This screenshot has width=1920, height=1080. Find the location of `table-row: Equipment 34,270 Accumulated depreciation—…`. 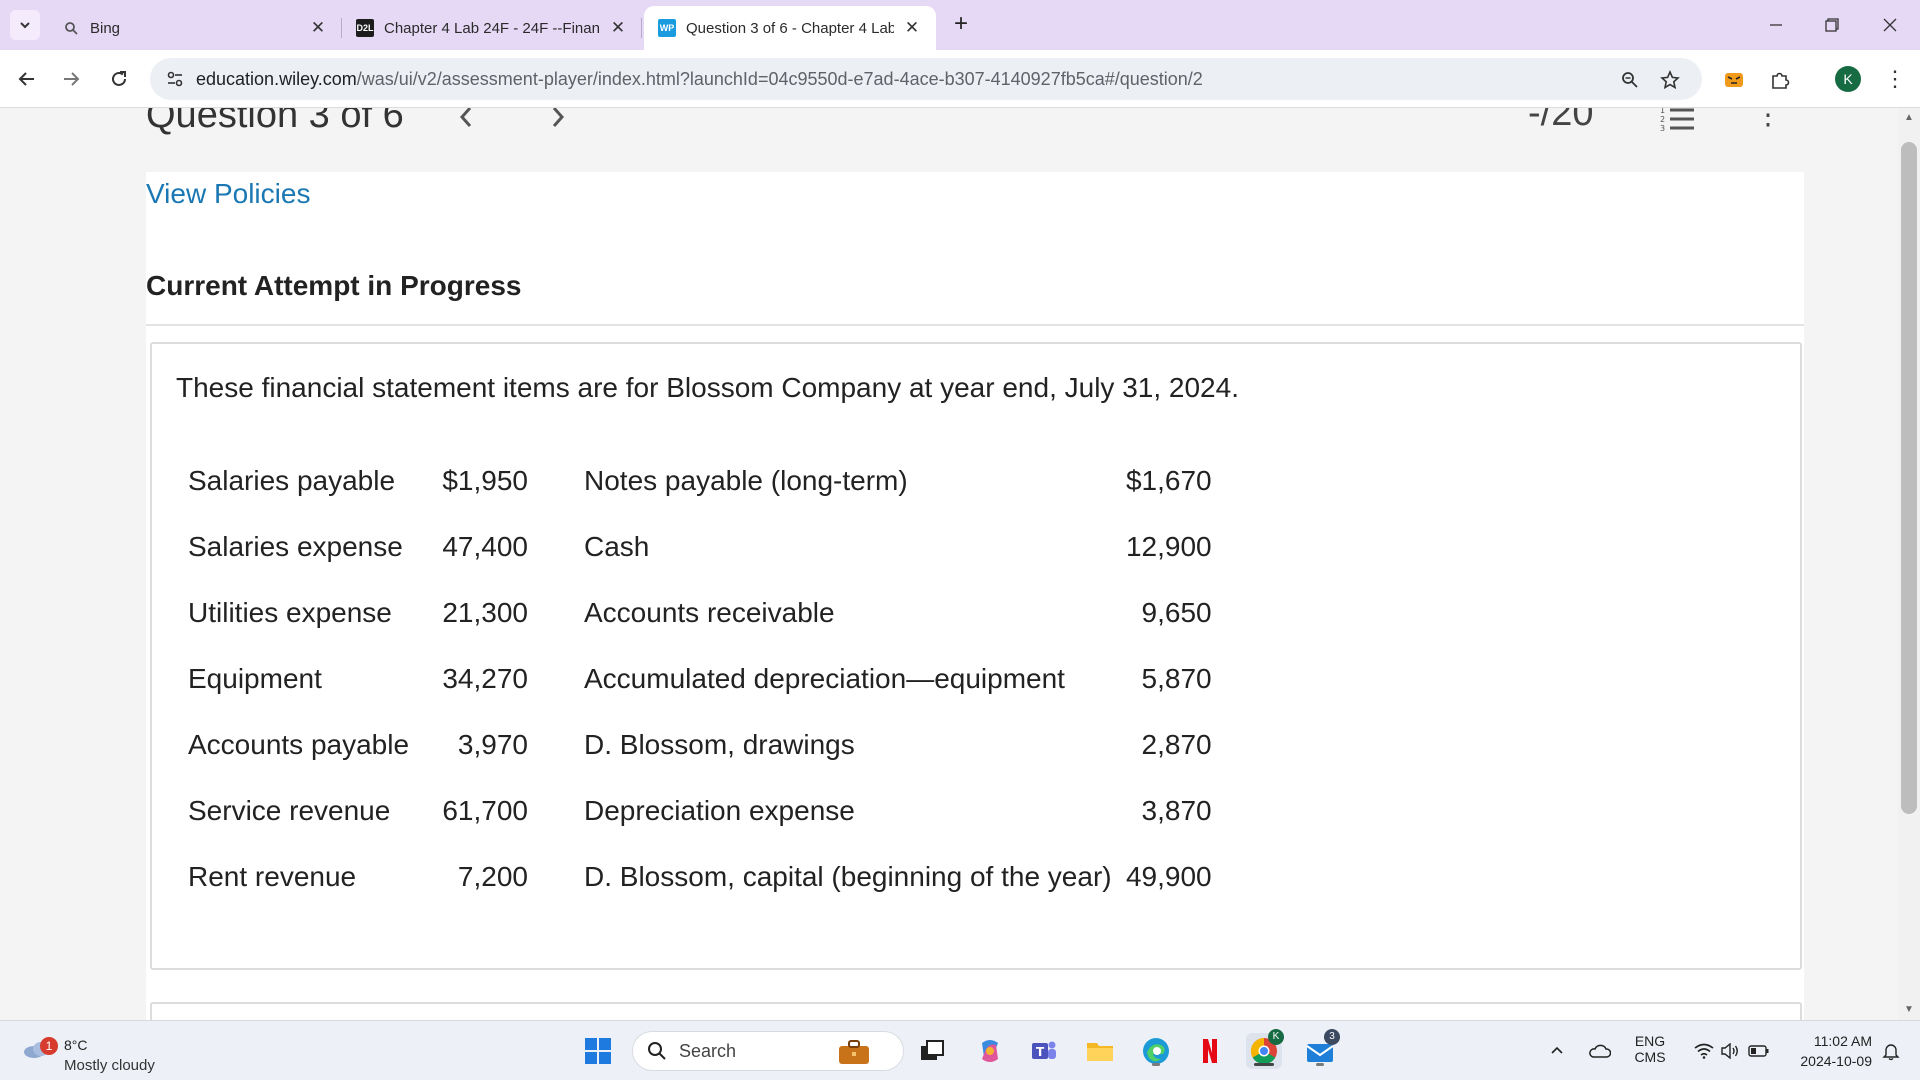

table-row: Equipment 34,270 Accumulated depreciation—… is located at coordinates (700, 679).